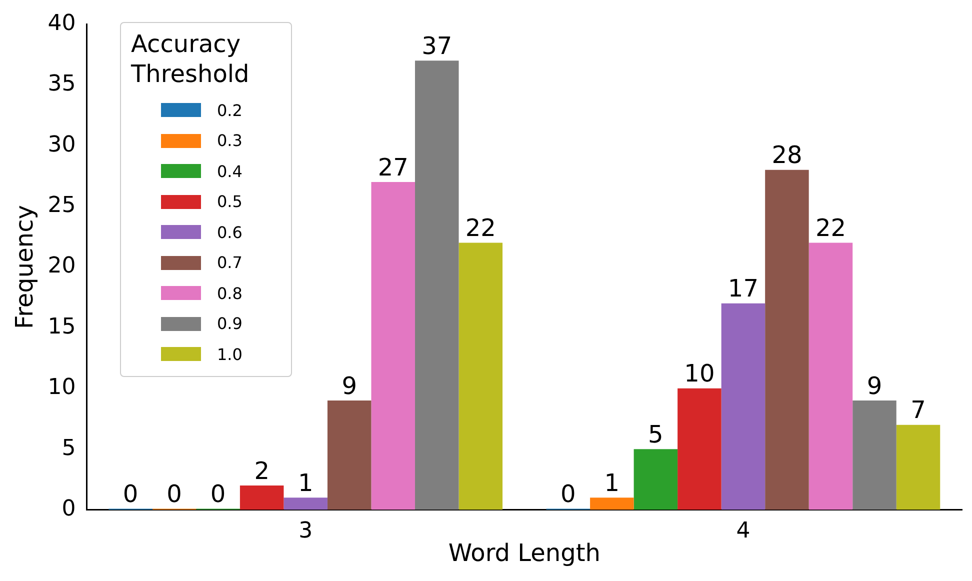 Image resolution: width=972 pixels, height=581 pixels. Describe the element at coordinates (743, 288) in the screenshot. I see `data-label: 17` at that location.